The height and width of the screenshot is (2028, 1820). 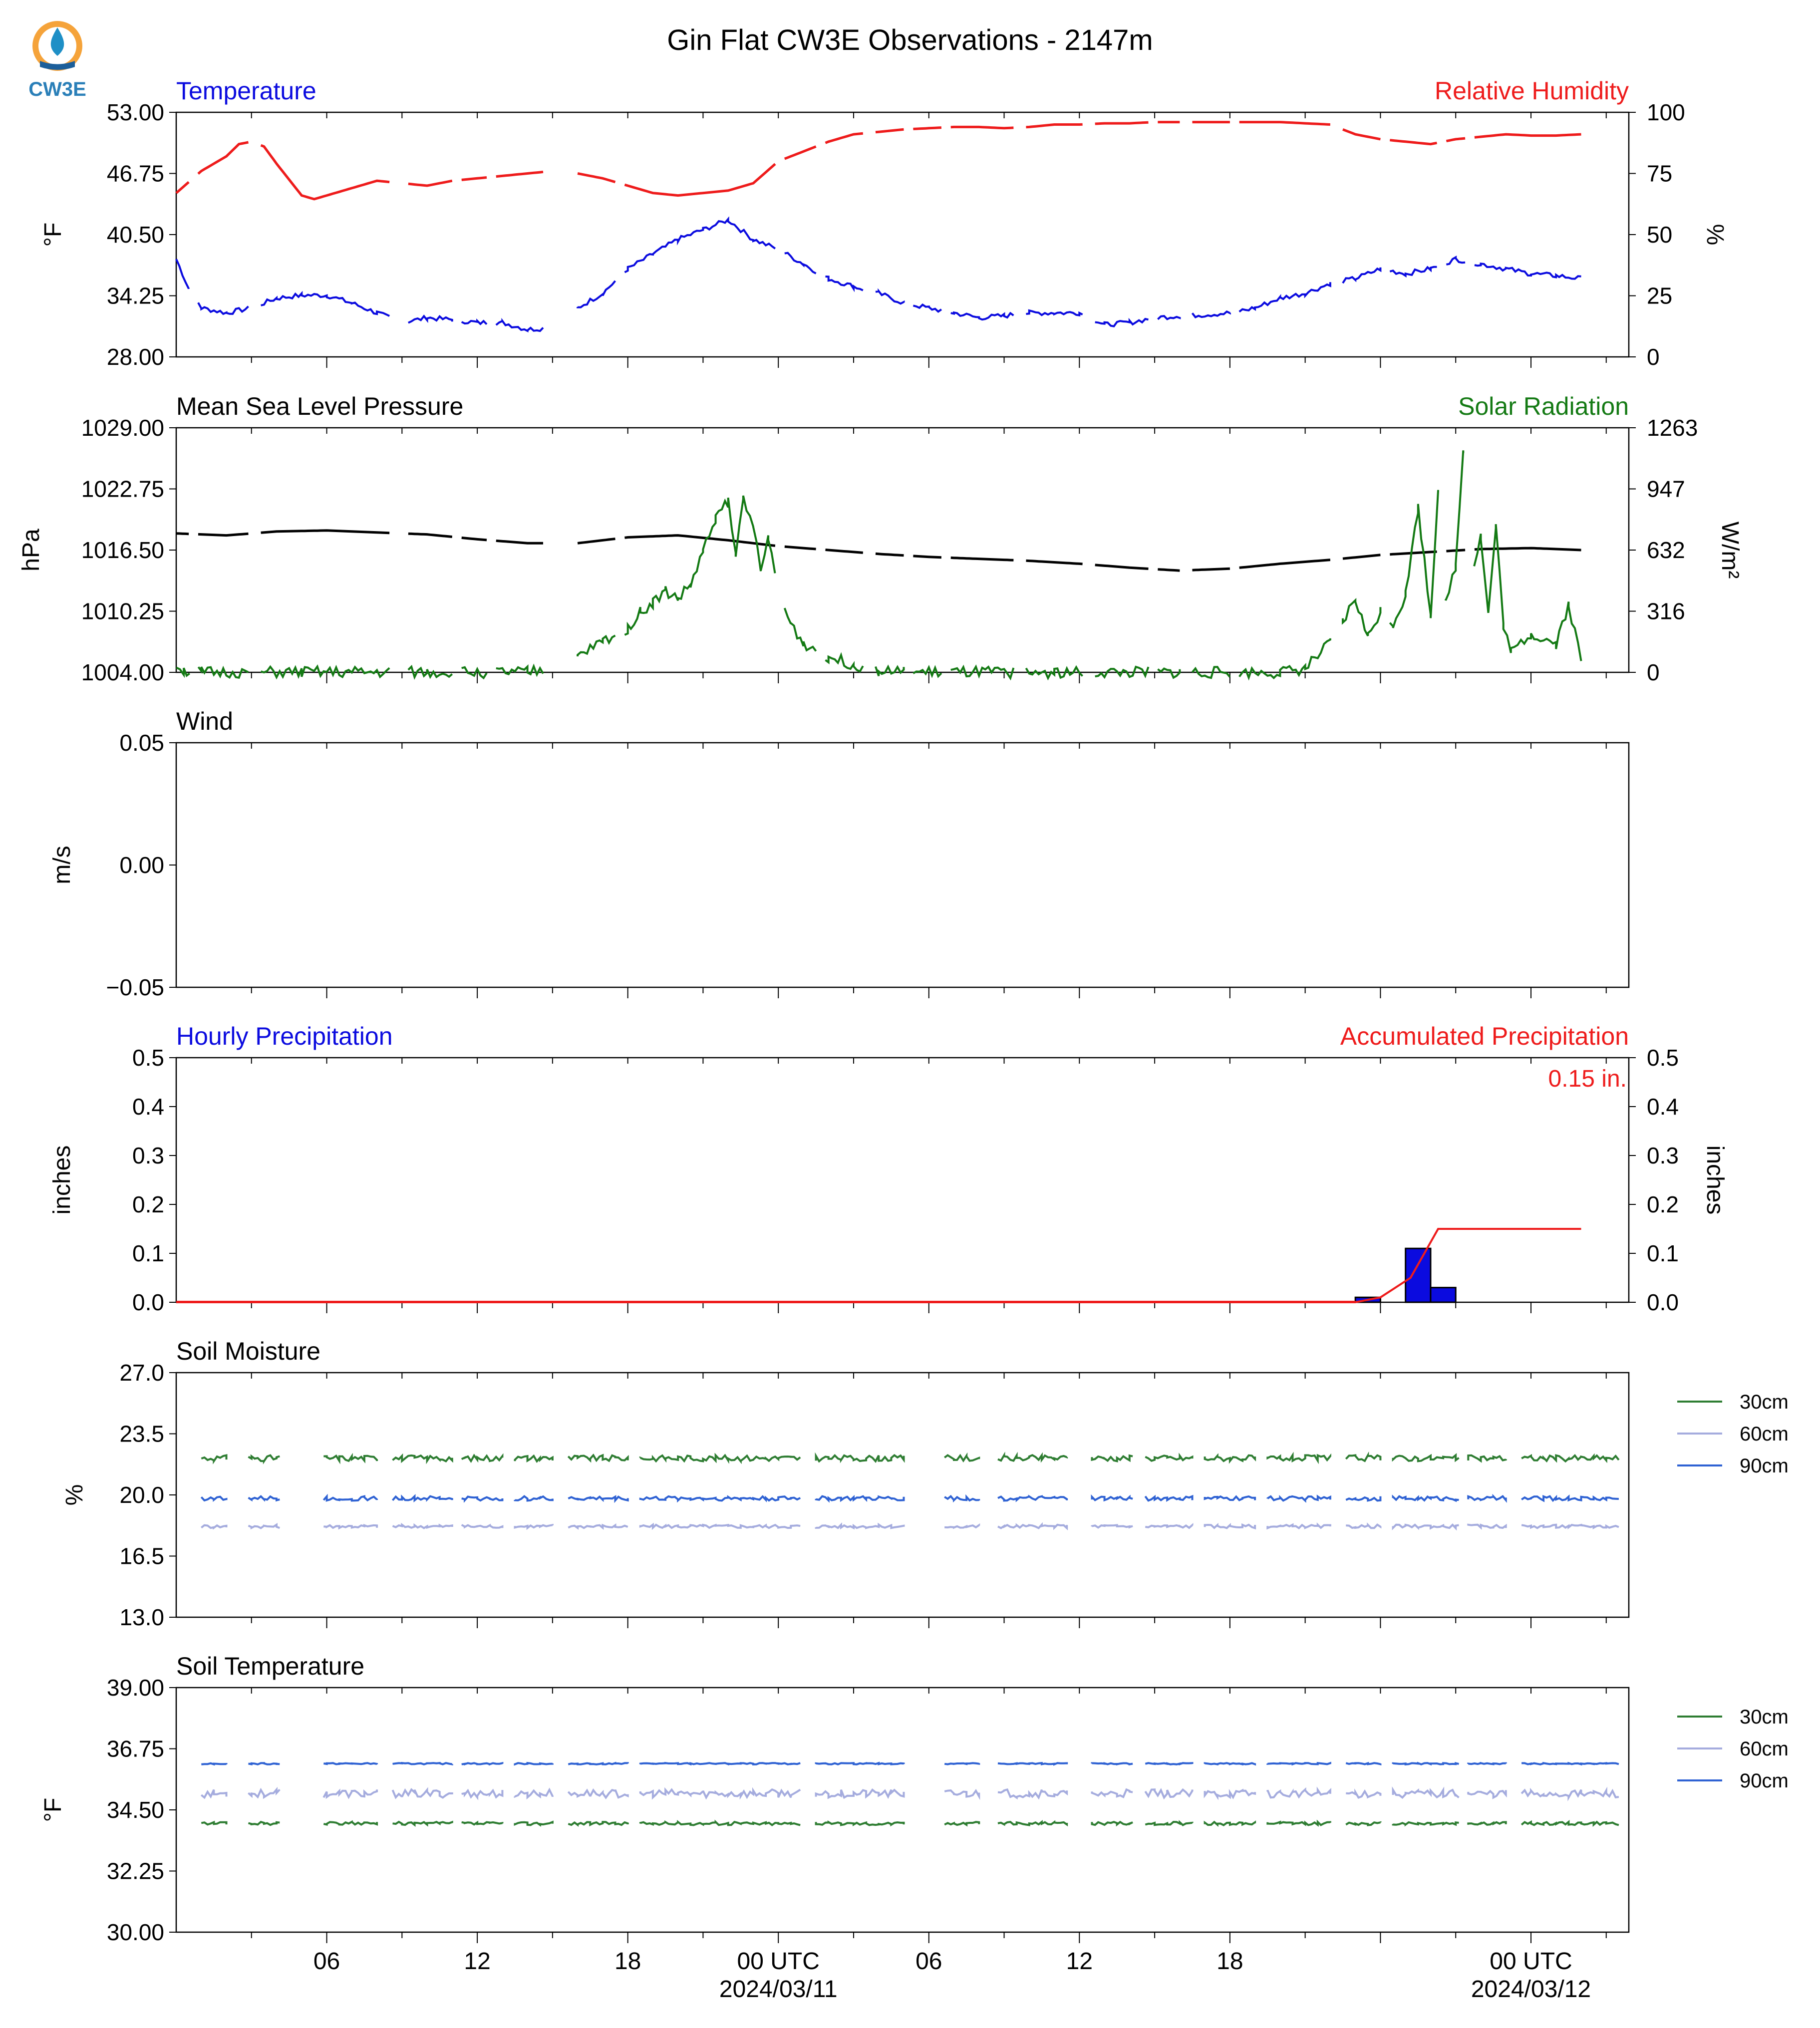 What do you see at coordinates (141, 743) in the screenshot?
I see `y-tick-label: 0.05` at bounding box center [141, 743].